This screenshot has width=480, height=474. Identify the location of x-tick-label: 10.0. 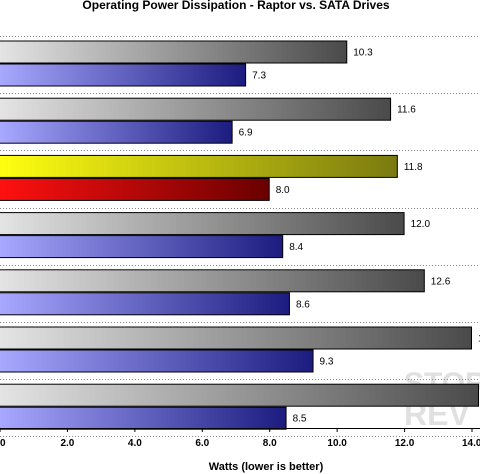
(337, 443).